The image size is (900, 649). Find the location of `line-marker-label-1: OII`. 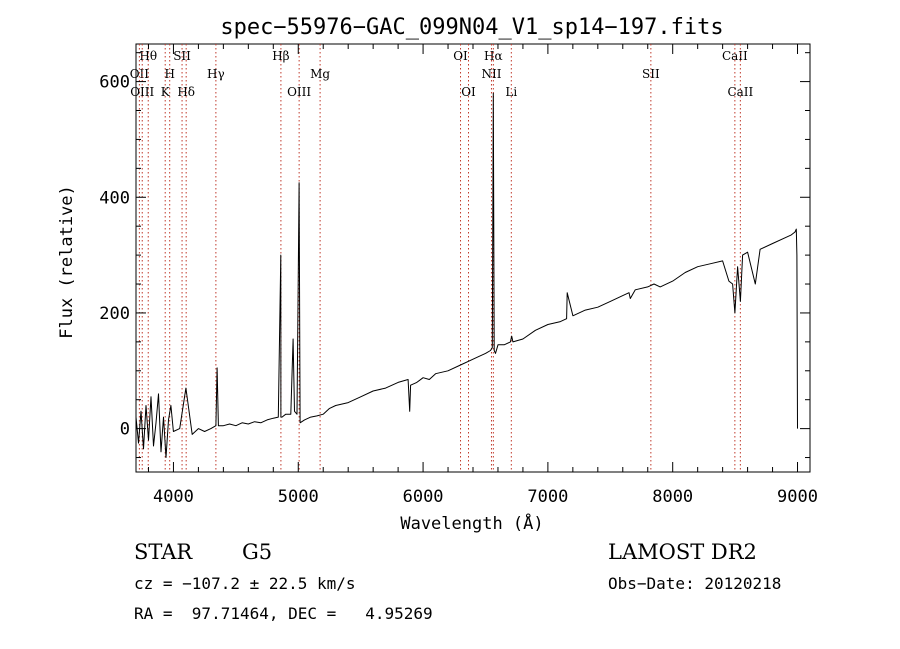

line-marker-label-1: OII is located at coordinates (140, 74).